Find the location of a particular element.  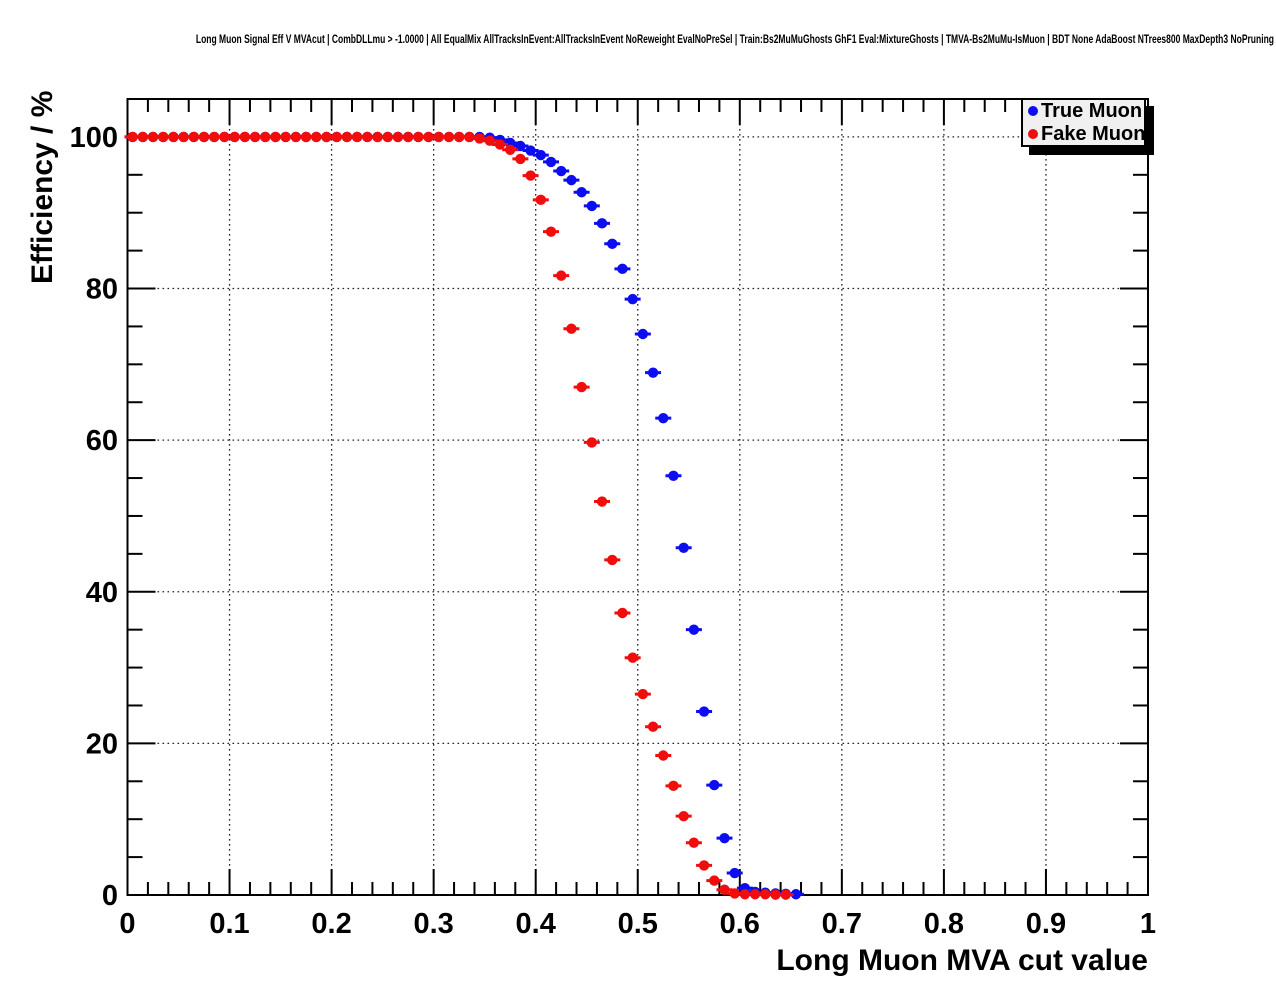

legend-item-true-muon: True Muon is located at coordinates (1086, 111).